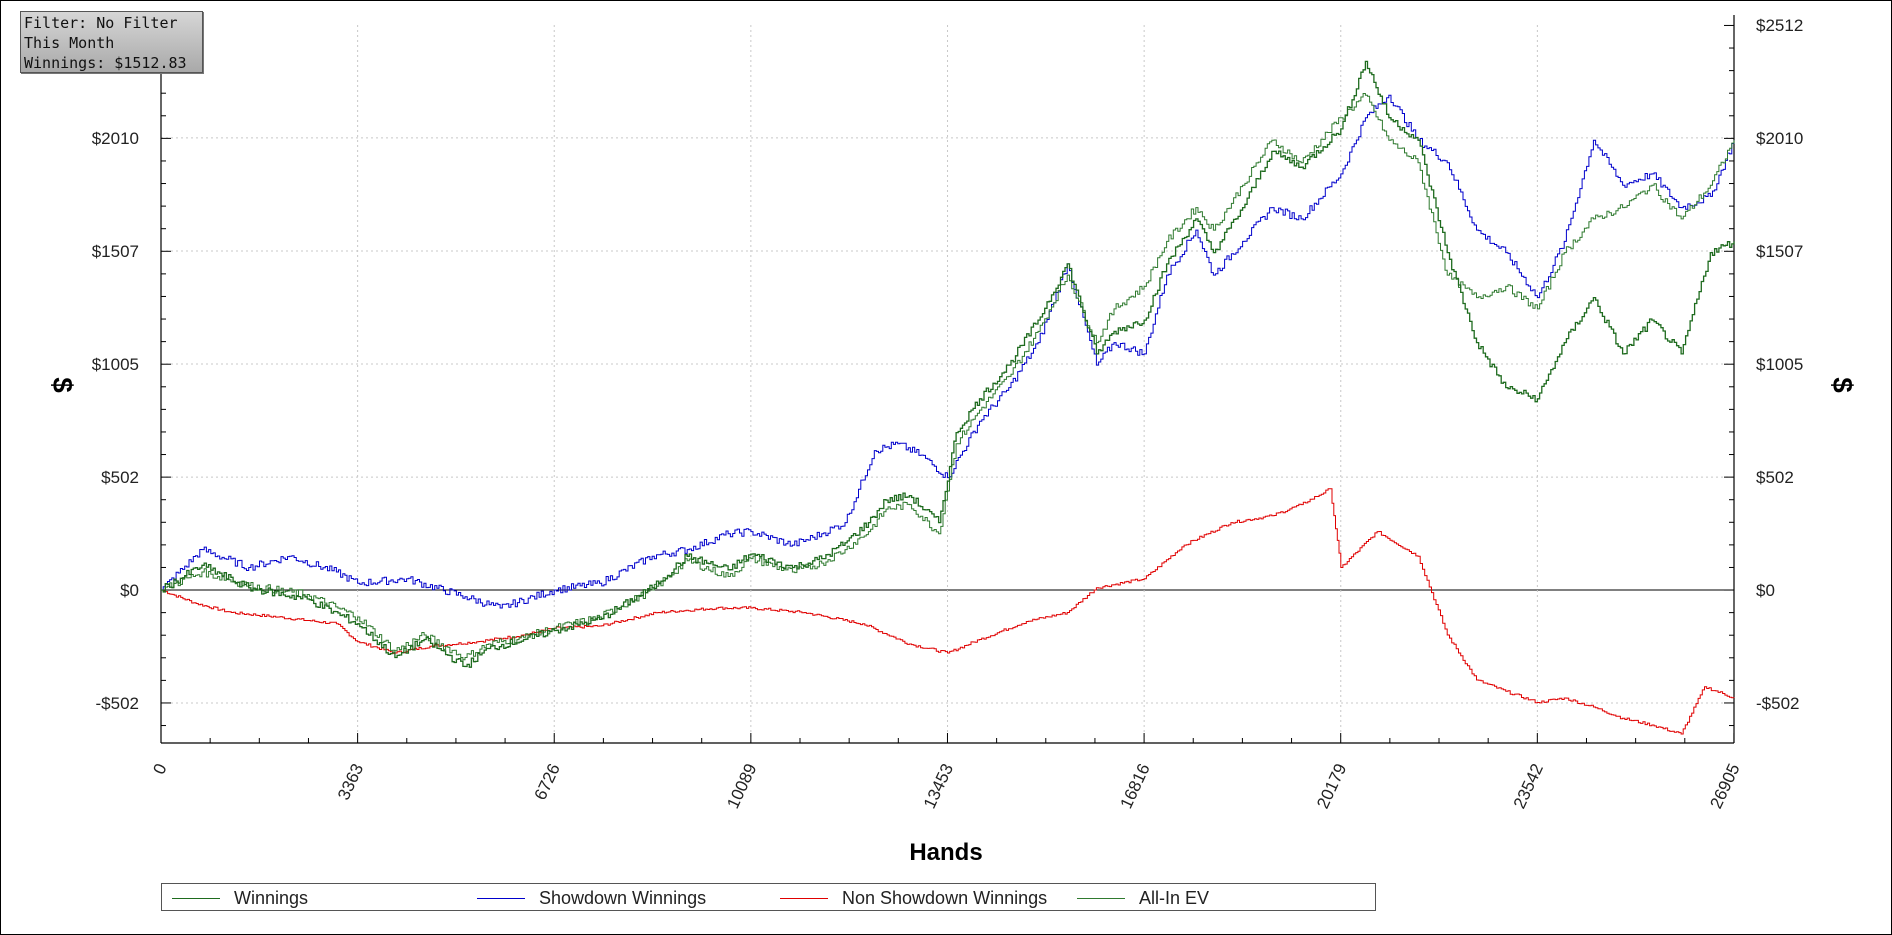  Describe the element at coordinates (804, 898) in the screenshot. I see `legend-swatch-non-showdown-winnings` at that location.